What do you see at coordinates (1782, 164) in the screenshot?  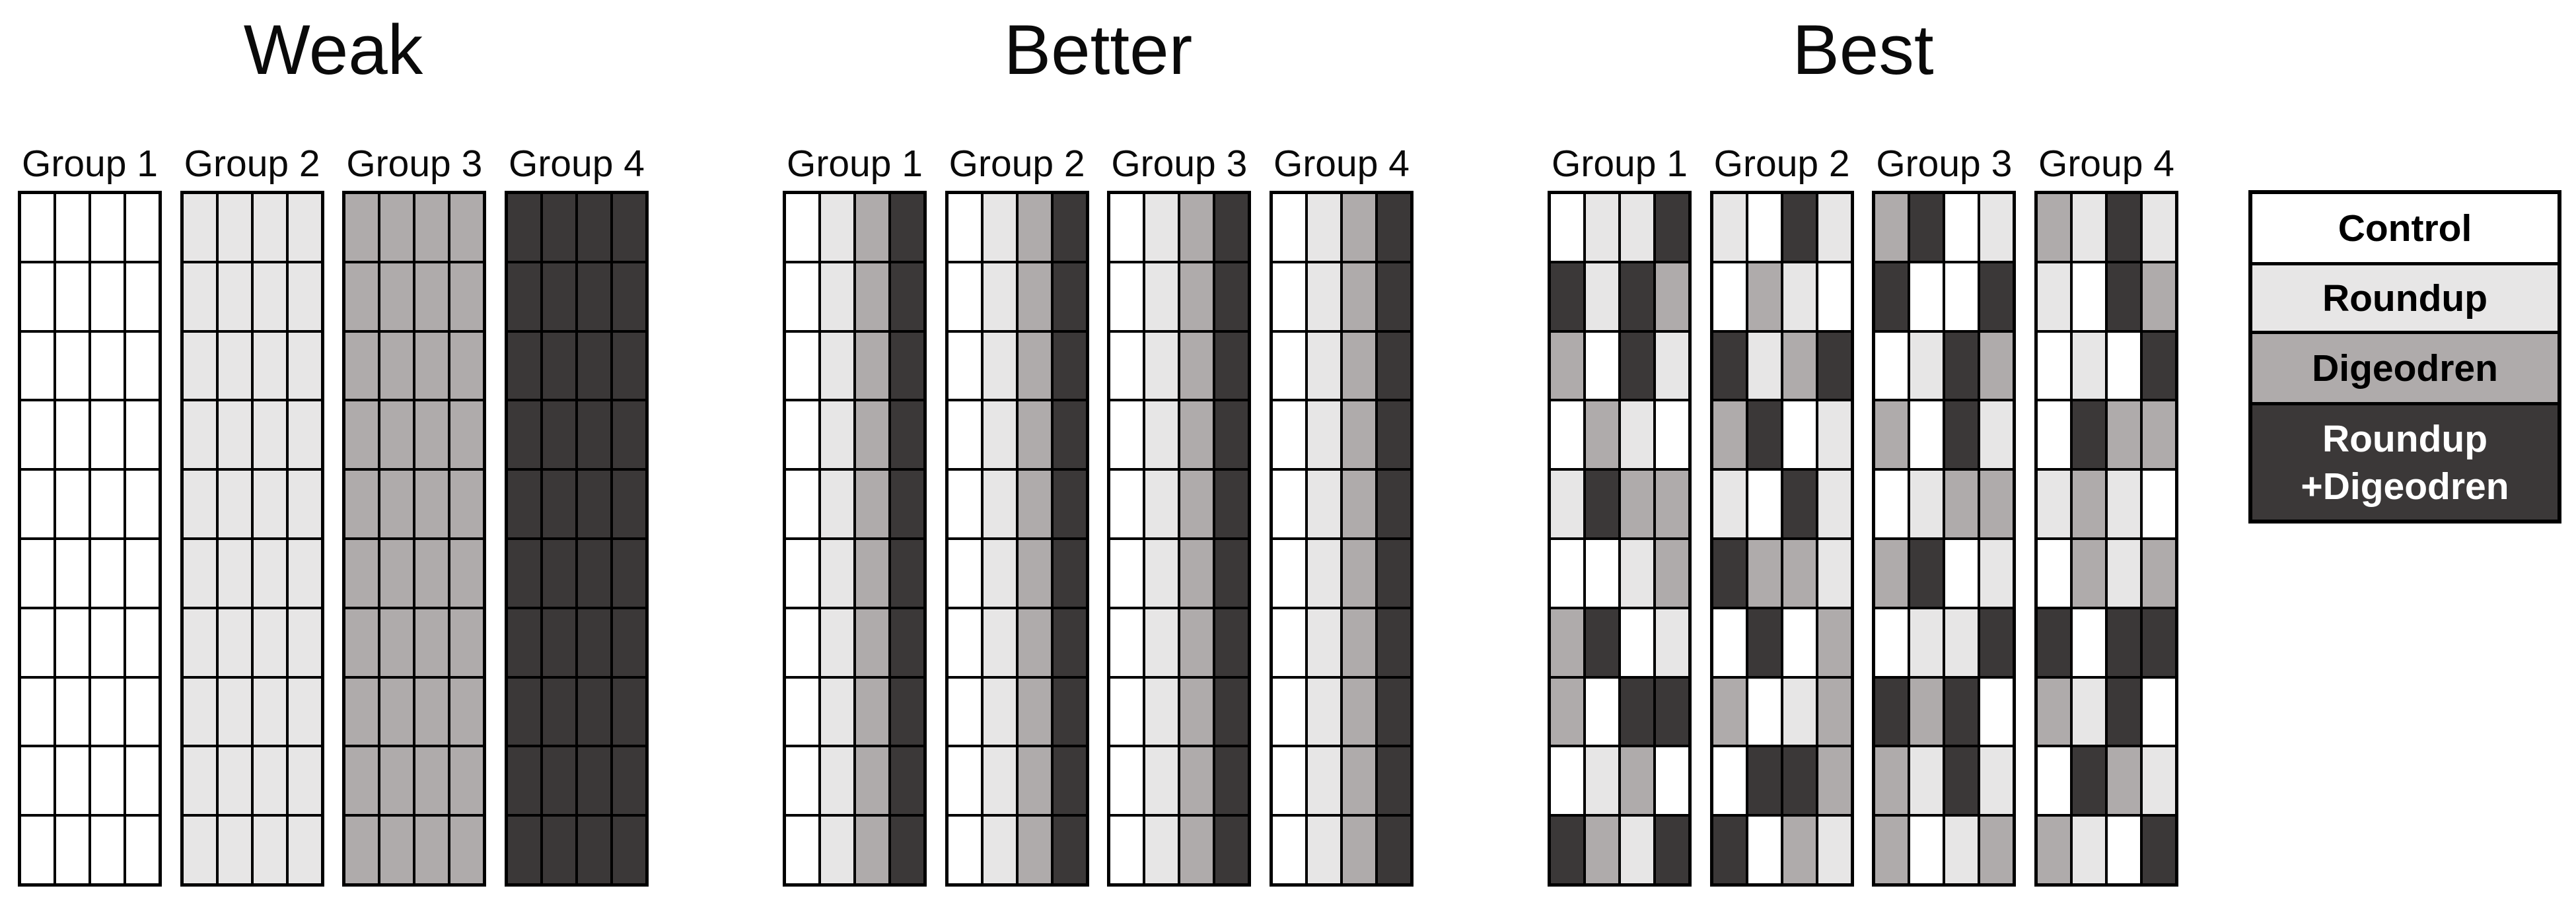 I see `group-label: Group 2` at bounding box center [1782, 164].